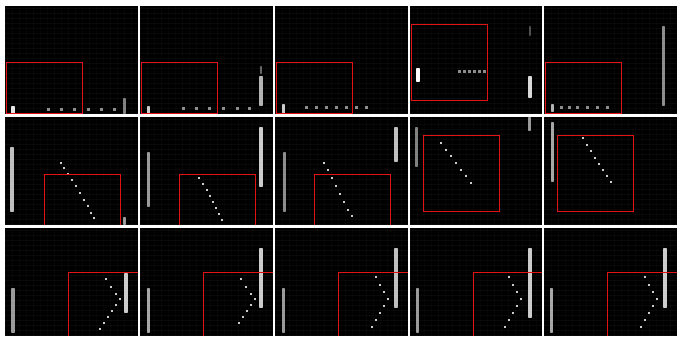 The height and width of the screenshot is (339, 678). I want to click on image-panel-r3-c4, so click(476, 282).